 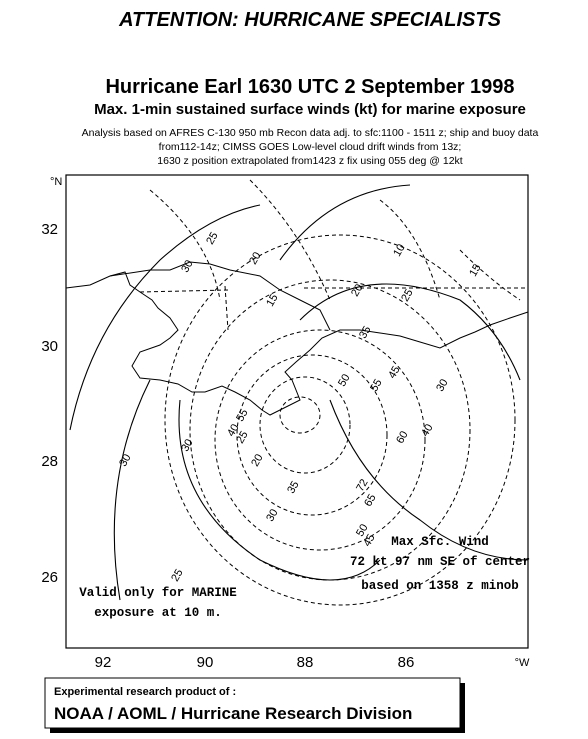 What do you see at coordinates (56, 182) in the screenshot?
I see `lat-unit: °N` at bounding box center [56, 182].